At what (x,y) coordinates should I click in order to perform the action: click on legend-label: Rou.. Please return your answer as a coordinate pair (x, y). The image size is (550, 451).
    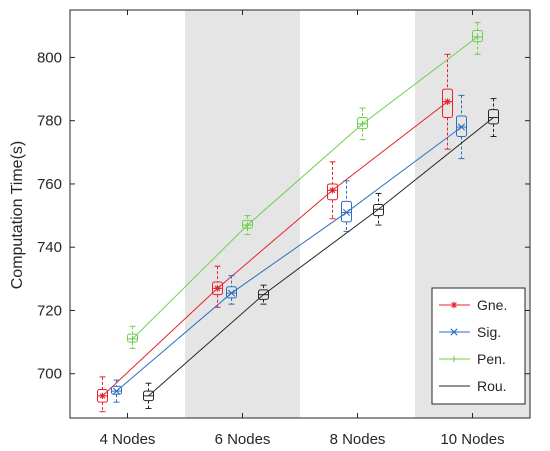
    Looking at the image, I should click on (492, 386).